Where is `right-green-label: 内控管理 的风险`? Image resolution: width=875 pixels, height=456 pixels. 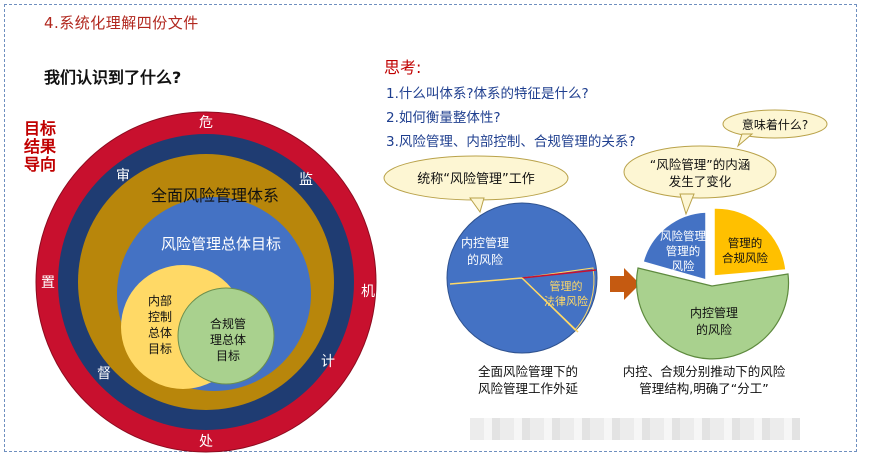
right-green-label: 内控管理 的风险 is located at coordinates (714, 321).